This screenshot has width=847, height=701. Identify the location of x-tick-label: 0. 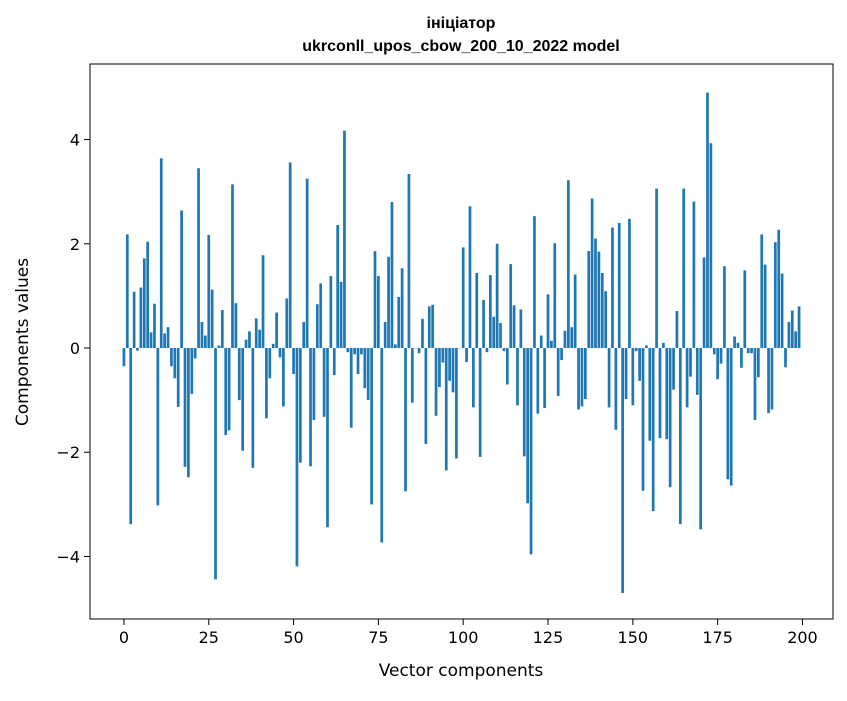
(124, 637).